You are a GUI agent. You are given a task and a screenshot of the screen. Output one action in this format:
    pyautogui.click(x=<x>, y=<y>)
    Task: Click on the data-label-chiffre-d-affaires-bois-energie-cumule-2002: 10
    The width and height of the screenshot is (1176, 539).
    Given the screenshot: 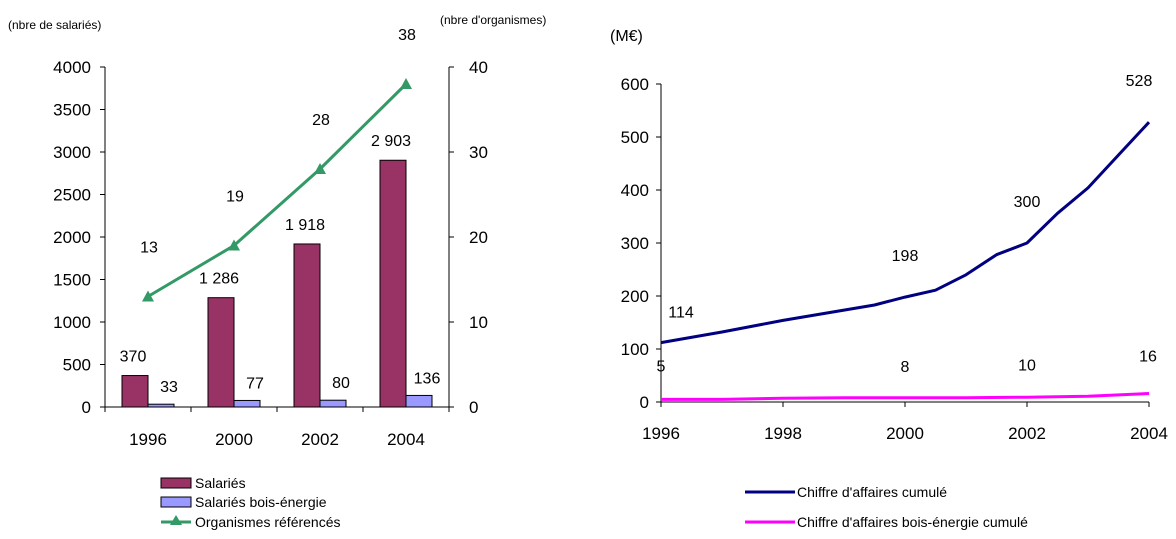 What is the action you would take?
    pyautogui.click(x=1027, y=366)
    